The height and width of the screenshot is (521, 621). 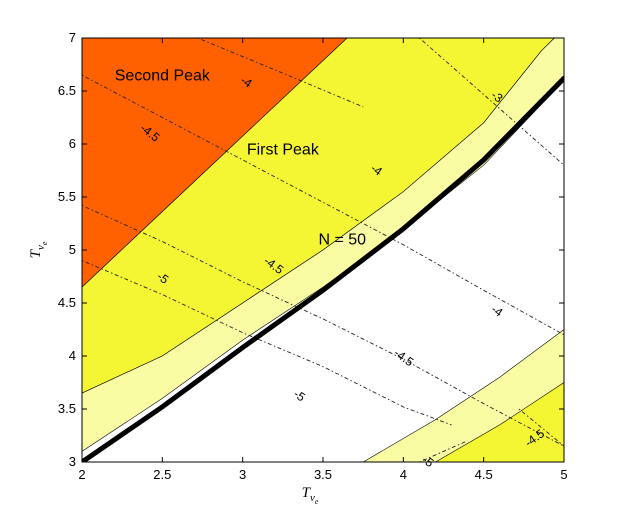 I want to click on region-label-first-peak: First Peak, so click(x=283, y=150).